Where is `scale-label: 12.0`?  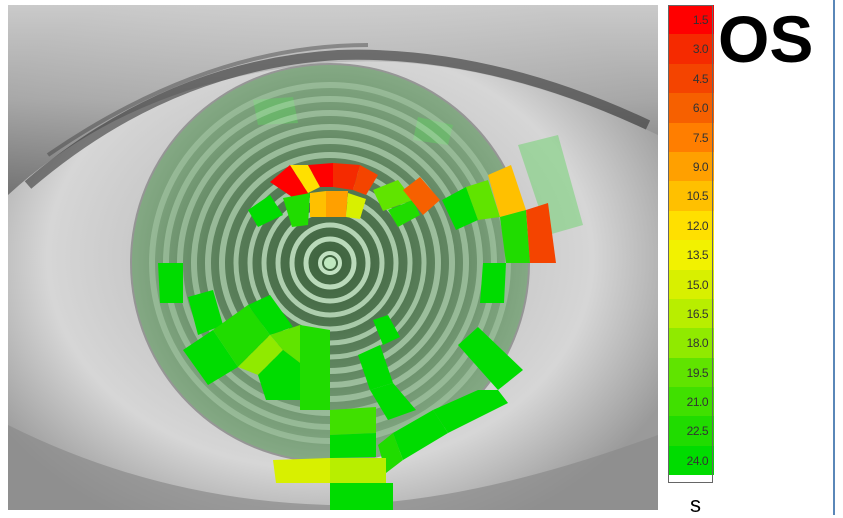
scale-label: 12.0 is located at coordinates (697, 225).